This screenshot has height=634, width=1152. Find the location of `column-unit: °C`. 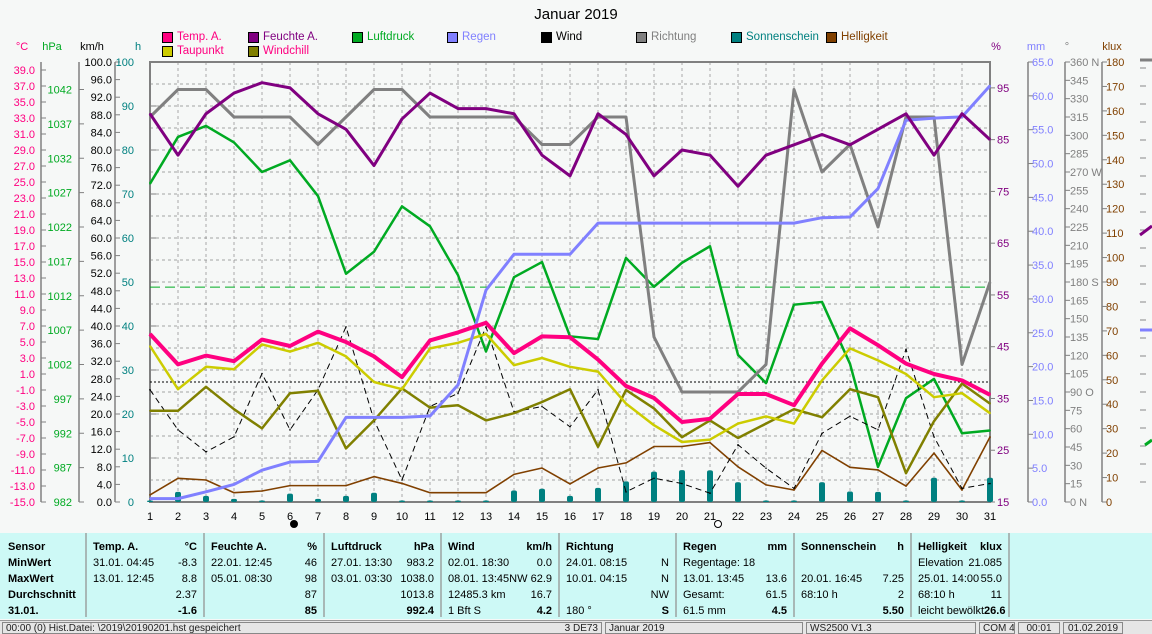

column-unit: °C is located at coordinates (190, 547).